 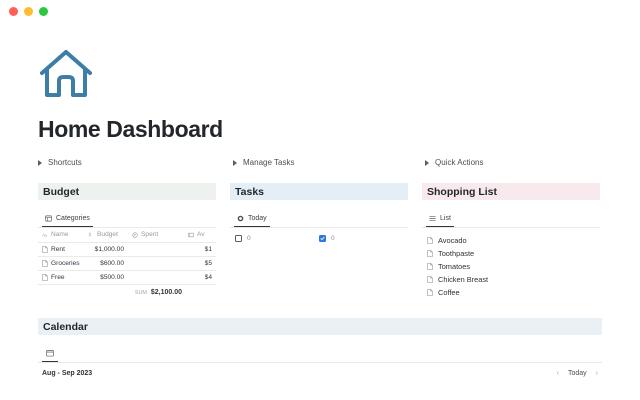 What do you see at coordinates (240, 218) in the screenshot?
I see `target-icon` at bounding box center [240, 218].